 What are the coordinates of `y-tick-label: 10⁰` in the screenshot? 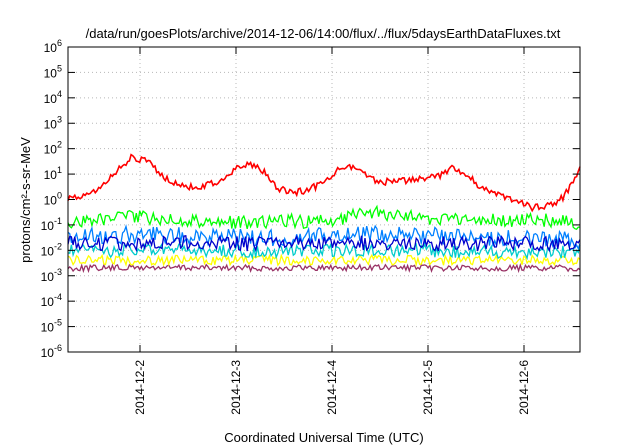 It's located at (53, 199).